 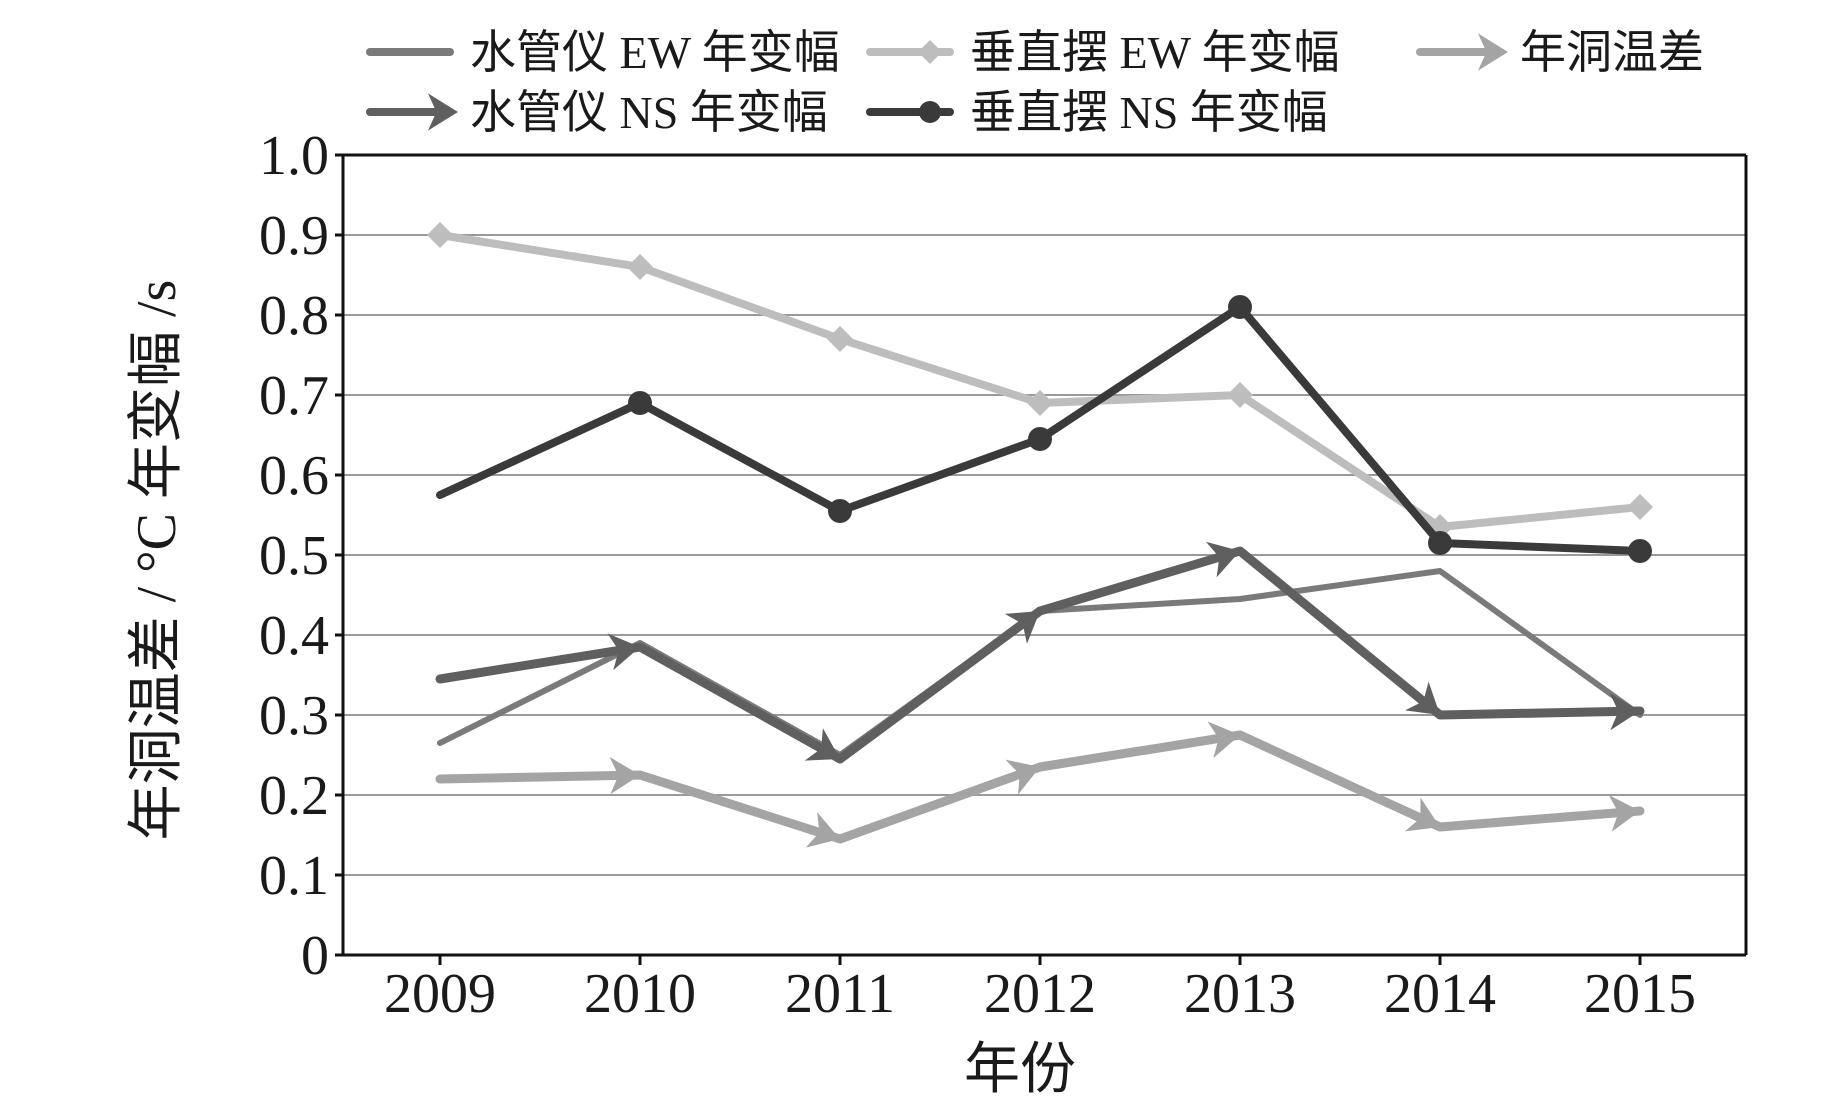 What do you see at coordinates (294, 396) in the screenshot?
I see `y-tick-label: 0.7` at bounding box center [294, 396].